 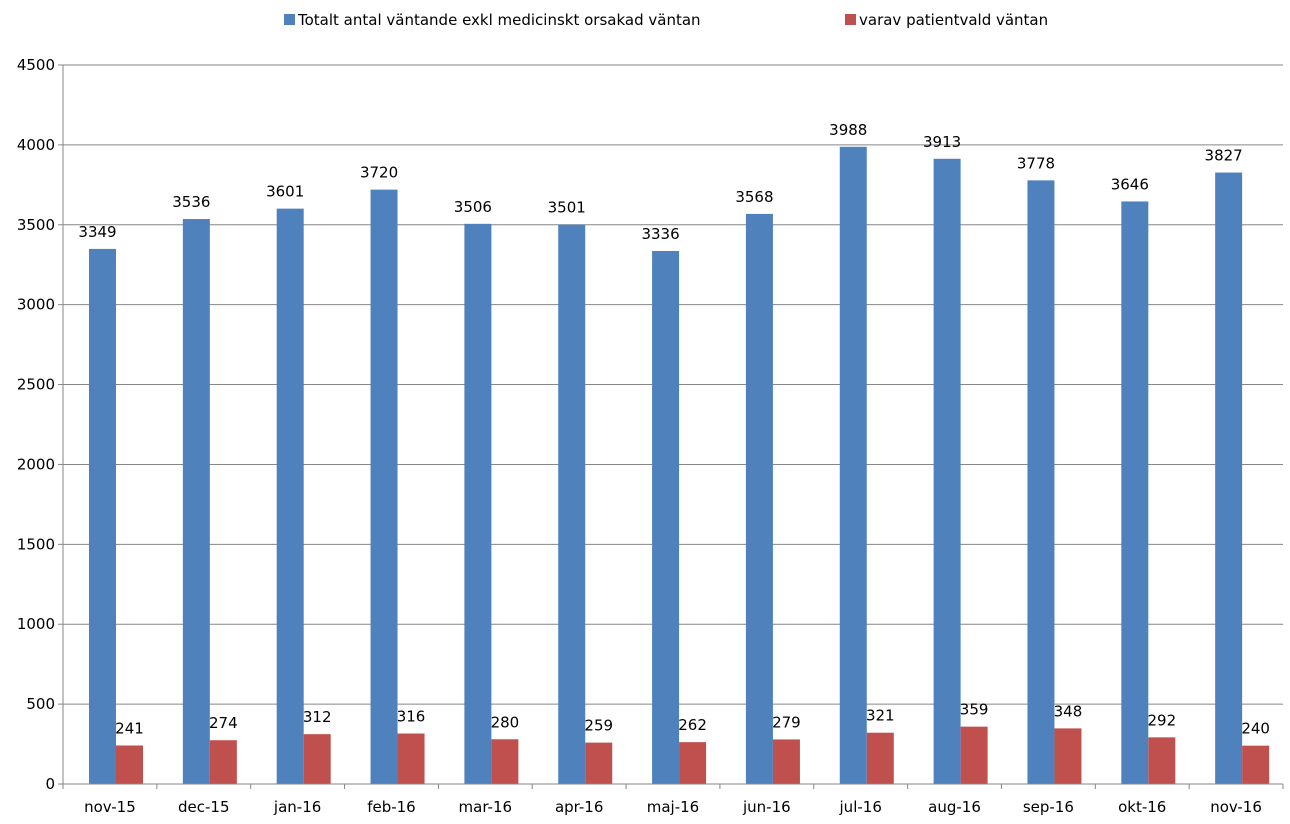 I want to click on x-tick-label: feb-16, so click(x=391, y=807).